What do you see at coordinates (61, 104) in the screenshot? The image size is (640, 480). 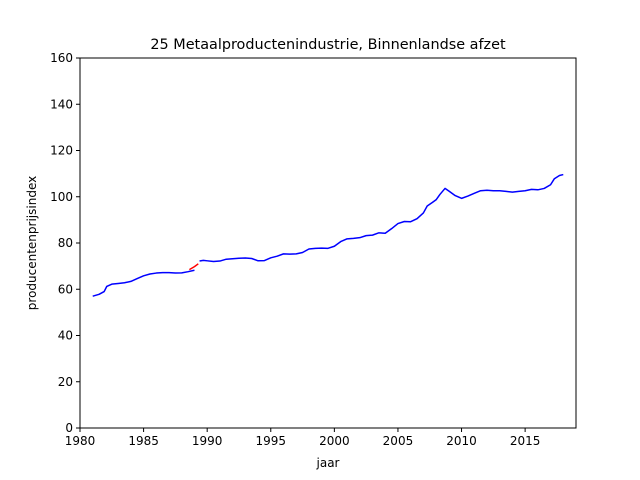 I see `y-tick-label: 140` at bounding box center [61, 104].